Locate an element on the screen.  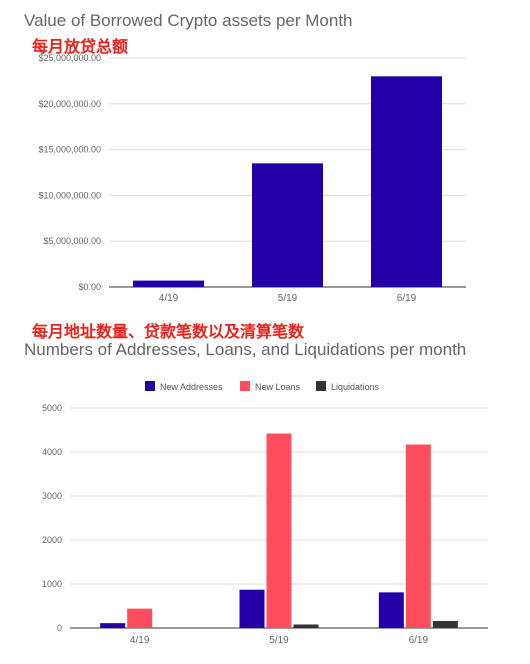
y-tick-label: $5,000,000.00 is located at coordinates (72, 241).